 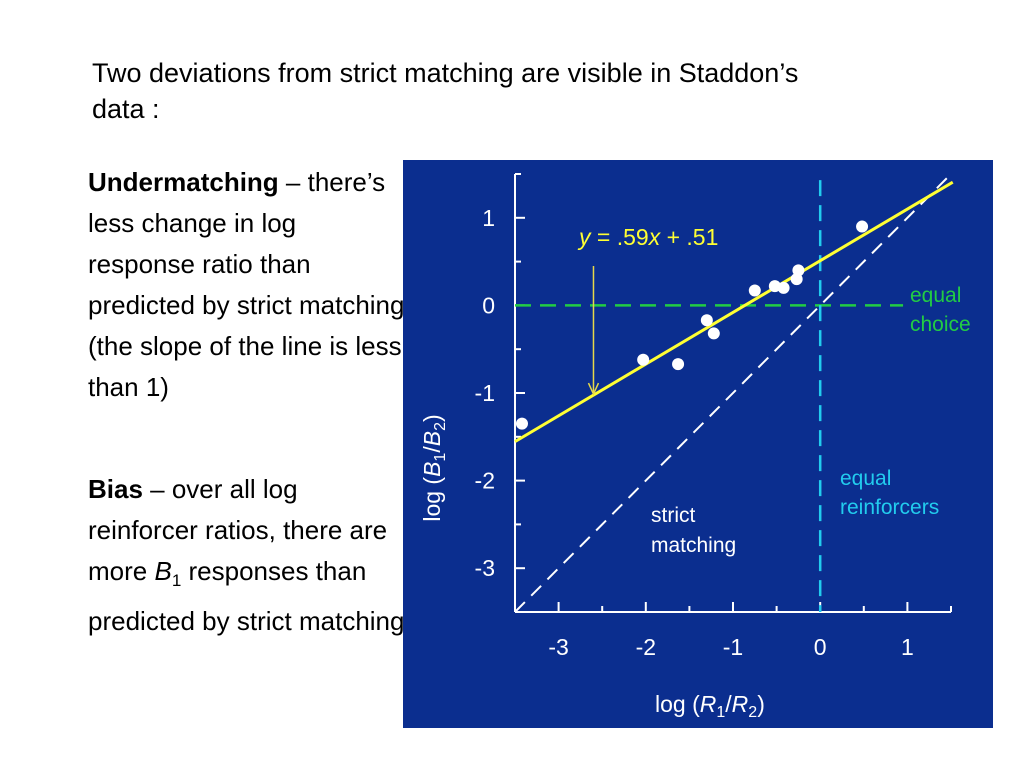 What do you see at coordinates (865, 478) in the screenshot?
I see `equal-reinforcers-label-1: equal` at bounding box center [865, 478].